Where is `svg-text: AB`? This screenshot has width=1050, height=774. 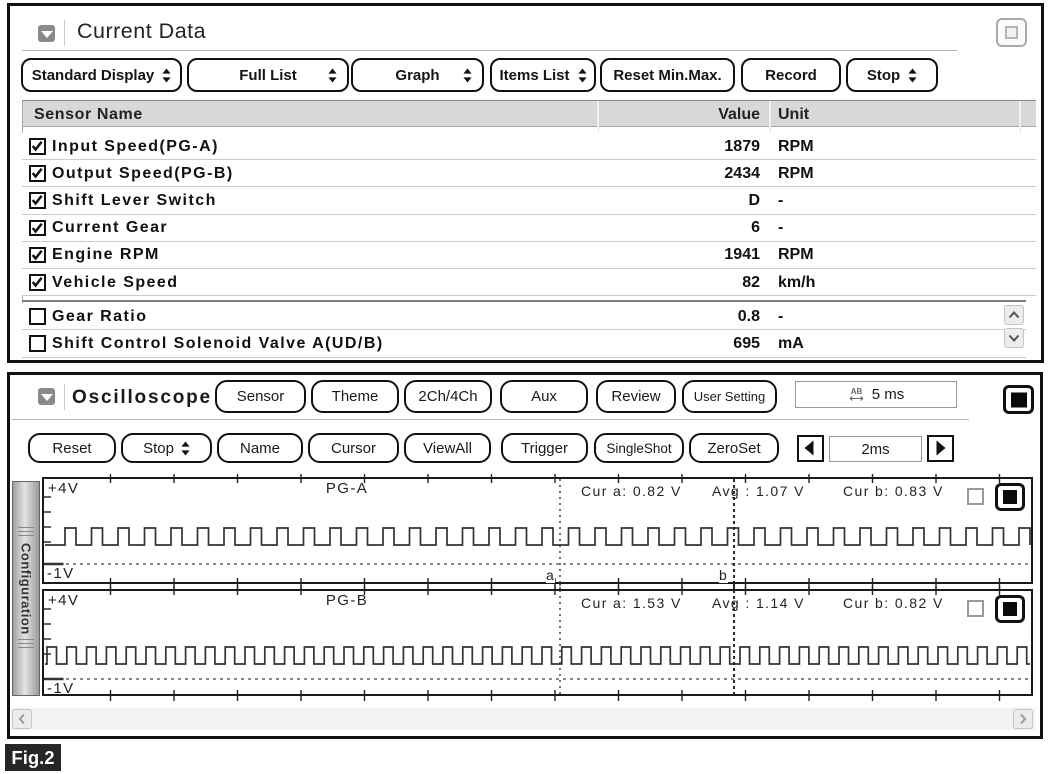 svg-text: AB is located at coordinates (856, 391).